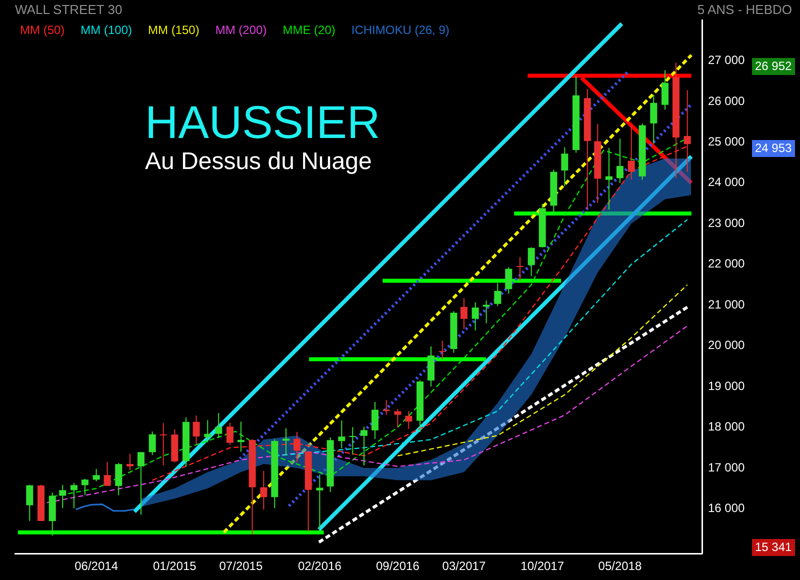  What do you see at coordinates (773, 547) in the screenshot?
I see `text: 15 341` at bounding box center [773, 547].